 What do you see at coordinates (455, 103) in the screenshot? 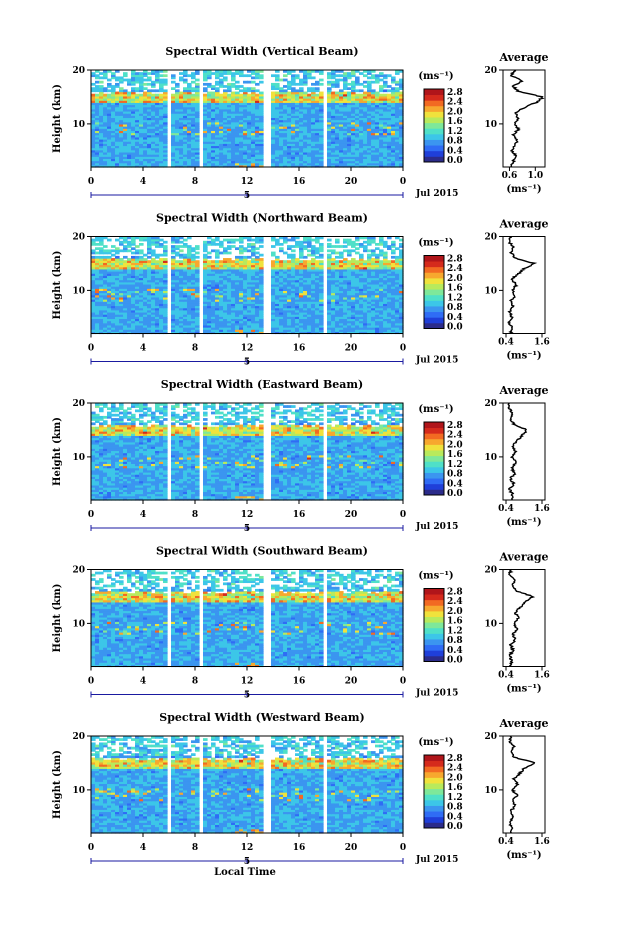
I see `colorbar-tick-label: 2.4` at bounding box center [455, 103].